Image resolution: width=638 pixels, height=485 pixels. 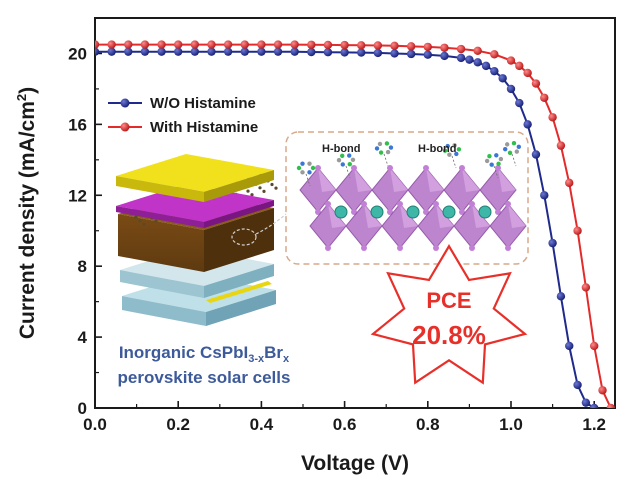 What do you see at coordinates (85, 217) in the screenshot?
I see `y-axis-ticks: 0 4 8 12 16 20` at bounding box center [85, 217].